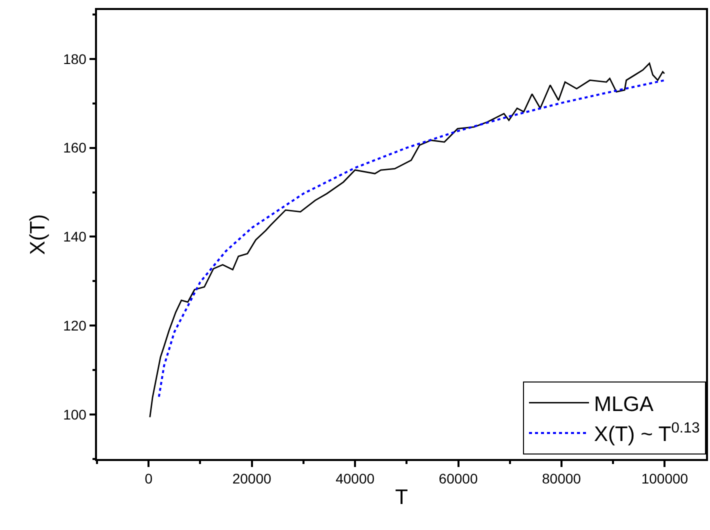 Image resolution: width=710 pixels, height=530 pixels. What do you see at coordinates (401, 498) in the screenshot?
I see `x-axis-title: T` at bounding box center [401, 498].